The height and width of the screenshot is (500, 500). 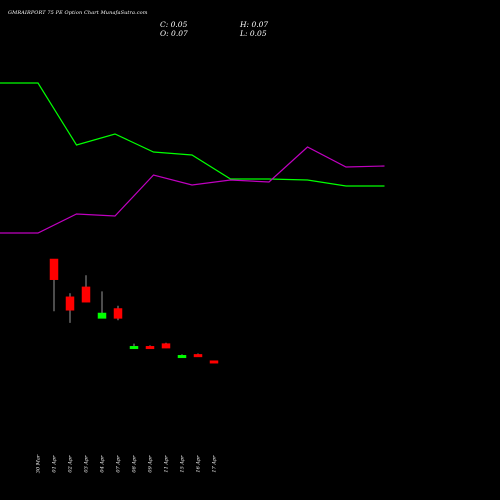 What do you see at coordinates (135, 464) in the screenshot?
I see `x-tick-label: 08 Apr` at bounding box center [135, 464].